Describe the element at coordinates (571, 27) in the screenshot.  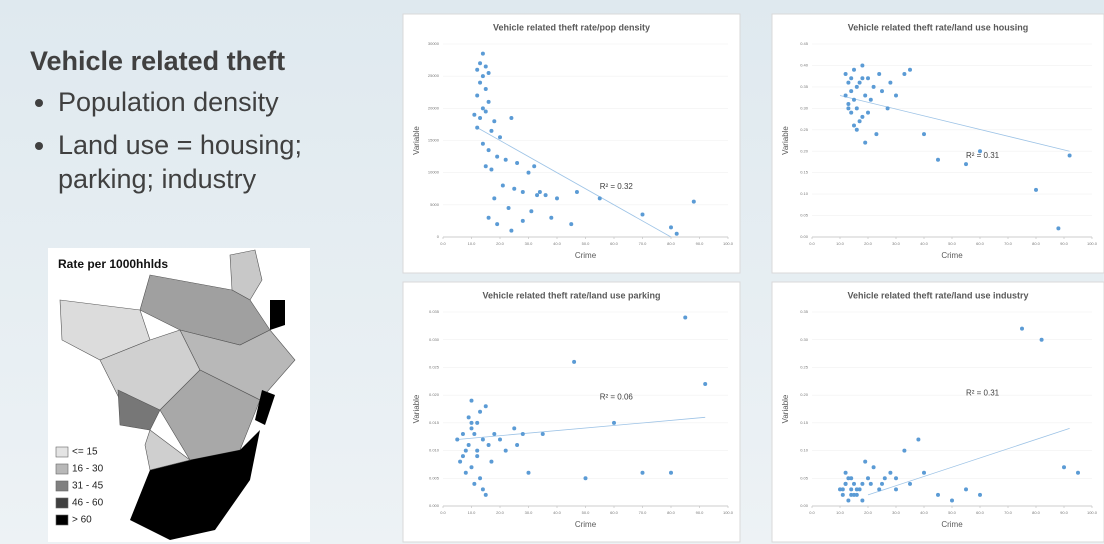
I see `chart-title: Vehicle related theft rate/pop density` at that location.